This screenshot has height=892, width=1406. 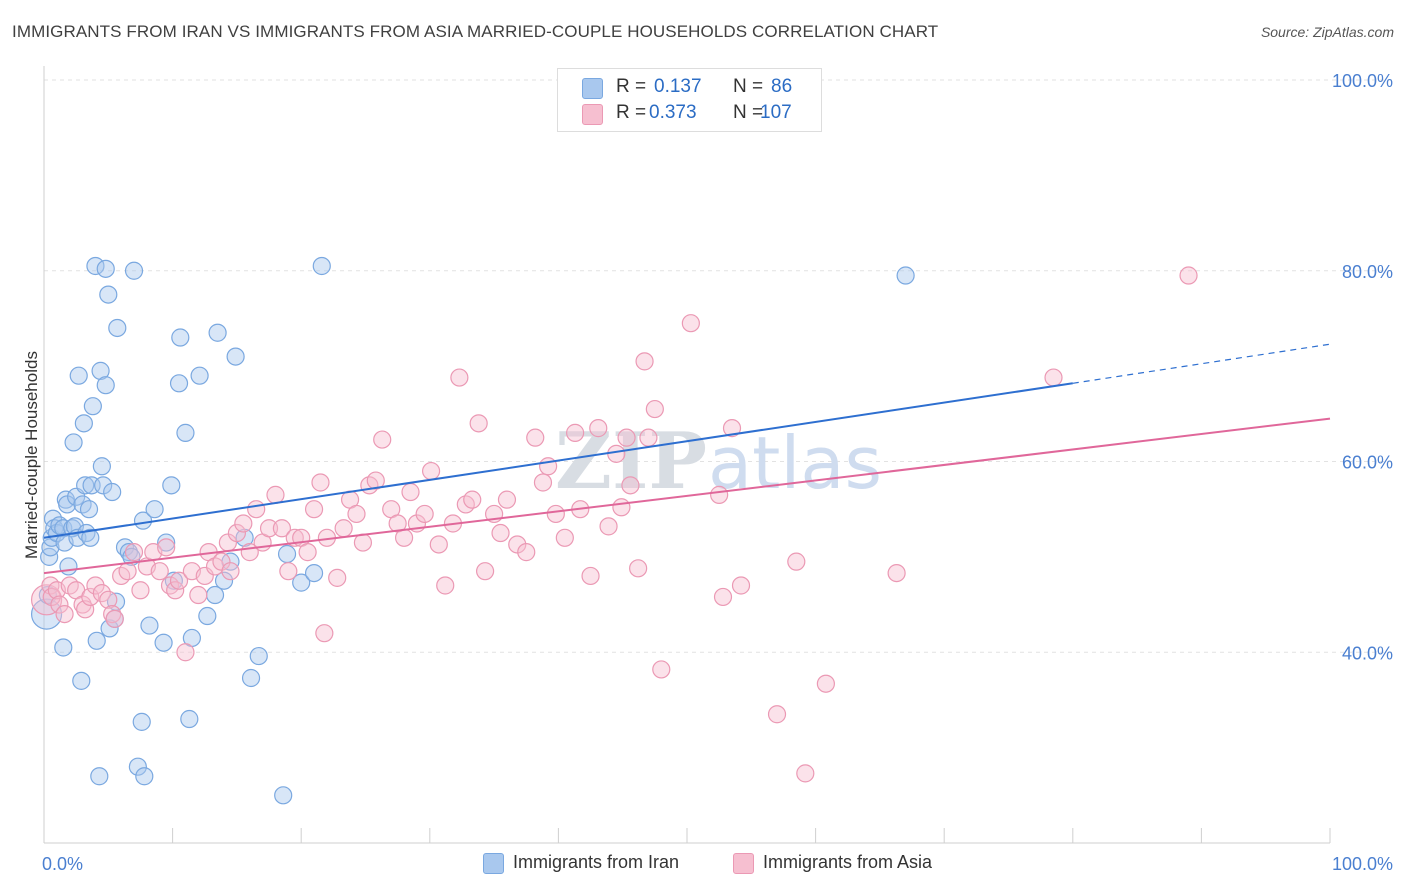 I want to click on y-tick-label: 40.0%, so click(x=1367, y=653).